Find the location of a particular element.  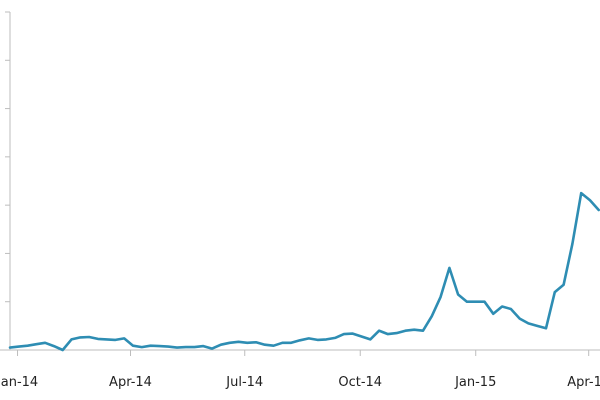

x-axis-ticks is located at coordinates (303, 353).